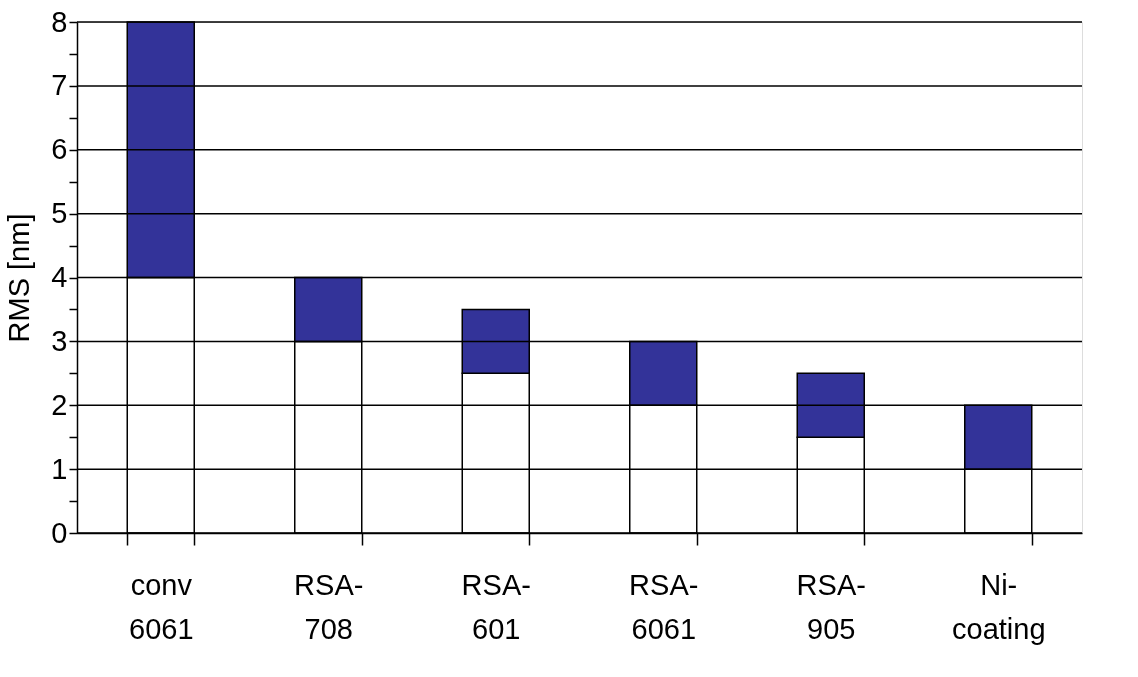 The image size is (1138, 677). What do you see at coordinates (59, 404) in the screenshot?
I see `y-tick-label: 2` at bounding box center [59, 404].